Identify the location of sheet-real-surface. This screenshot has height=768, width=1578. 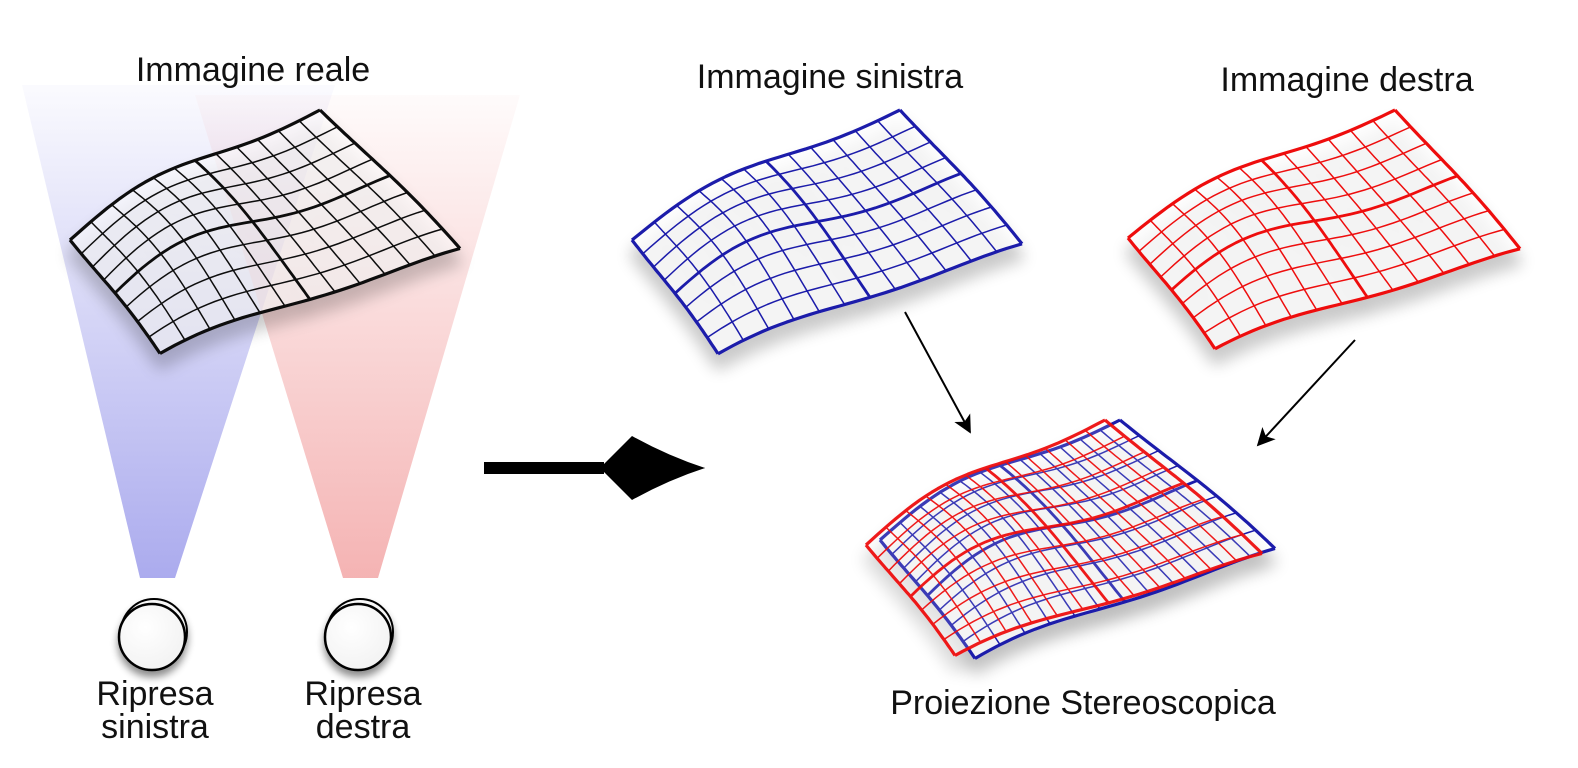
(265, 232).